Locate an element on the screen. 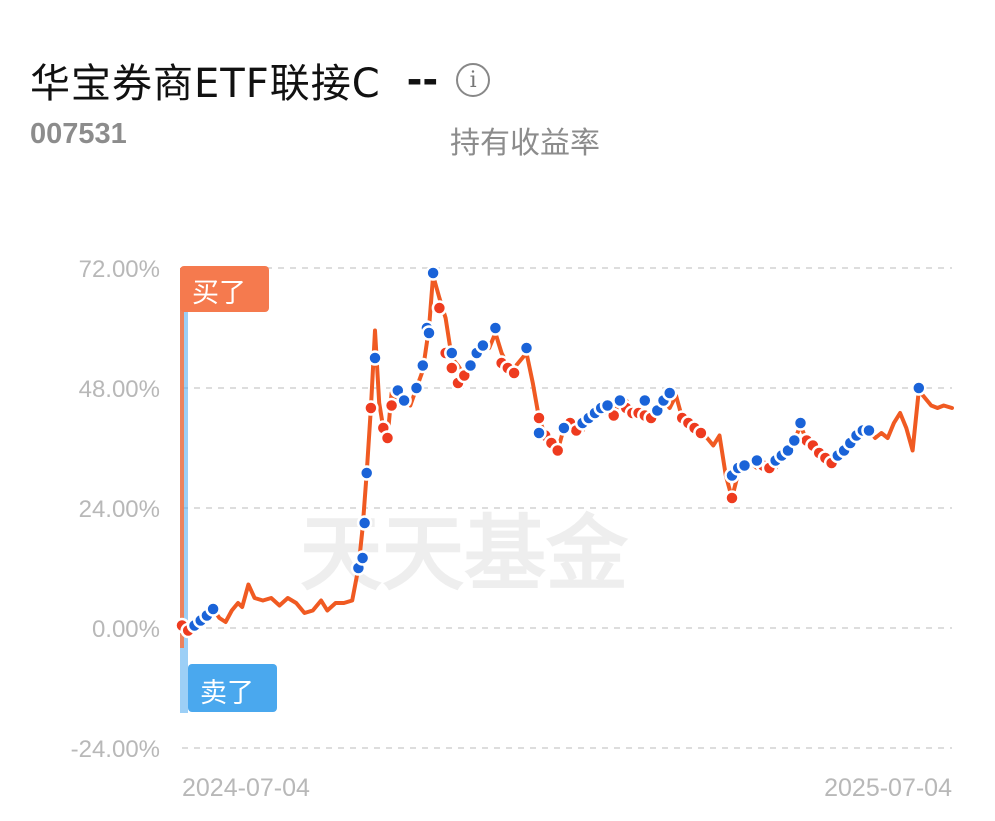 Image resolution: width=995 pixels, height=821 pixels. y-tick-label: 24.00% is located at coordinates (119, 509).